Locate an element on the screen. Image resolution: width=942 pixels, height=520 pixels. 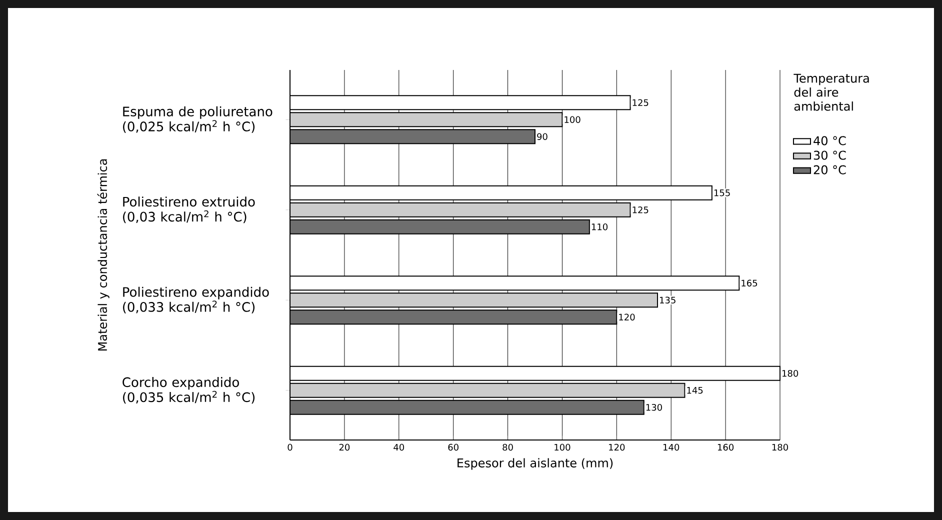
data-label: 130 is located at coordinates (654, 407).